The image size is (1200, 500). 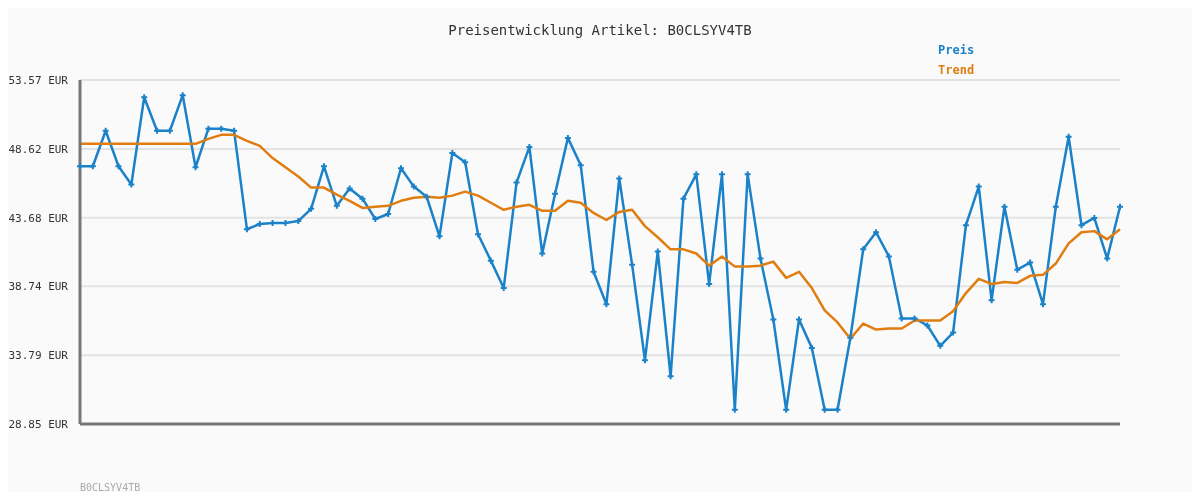 I want to click on text: Trend, so click(x=956, y=70).